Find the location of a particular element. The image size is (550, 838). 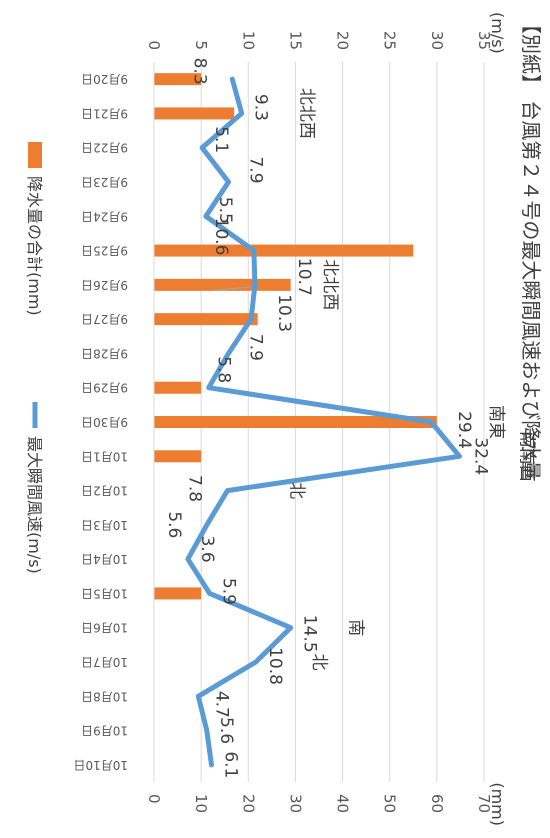

left-tick-label: 15 is located at coordinates (295, 40).